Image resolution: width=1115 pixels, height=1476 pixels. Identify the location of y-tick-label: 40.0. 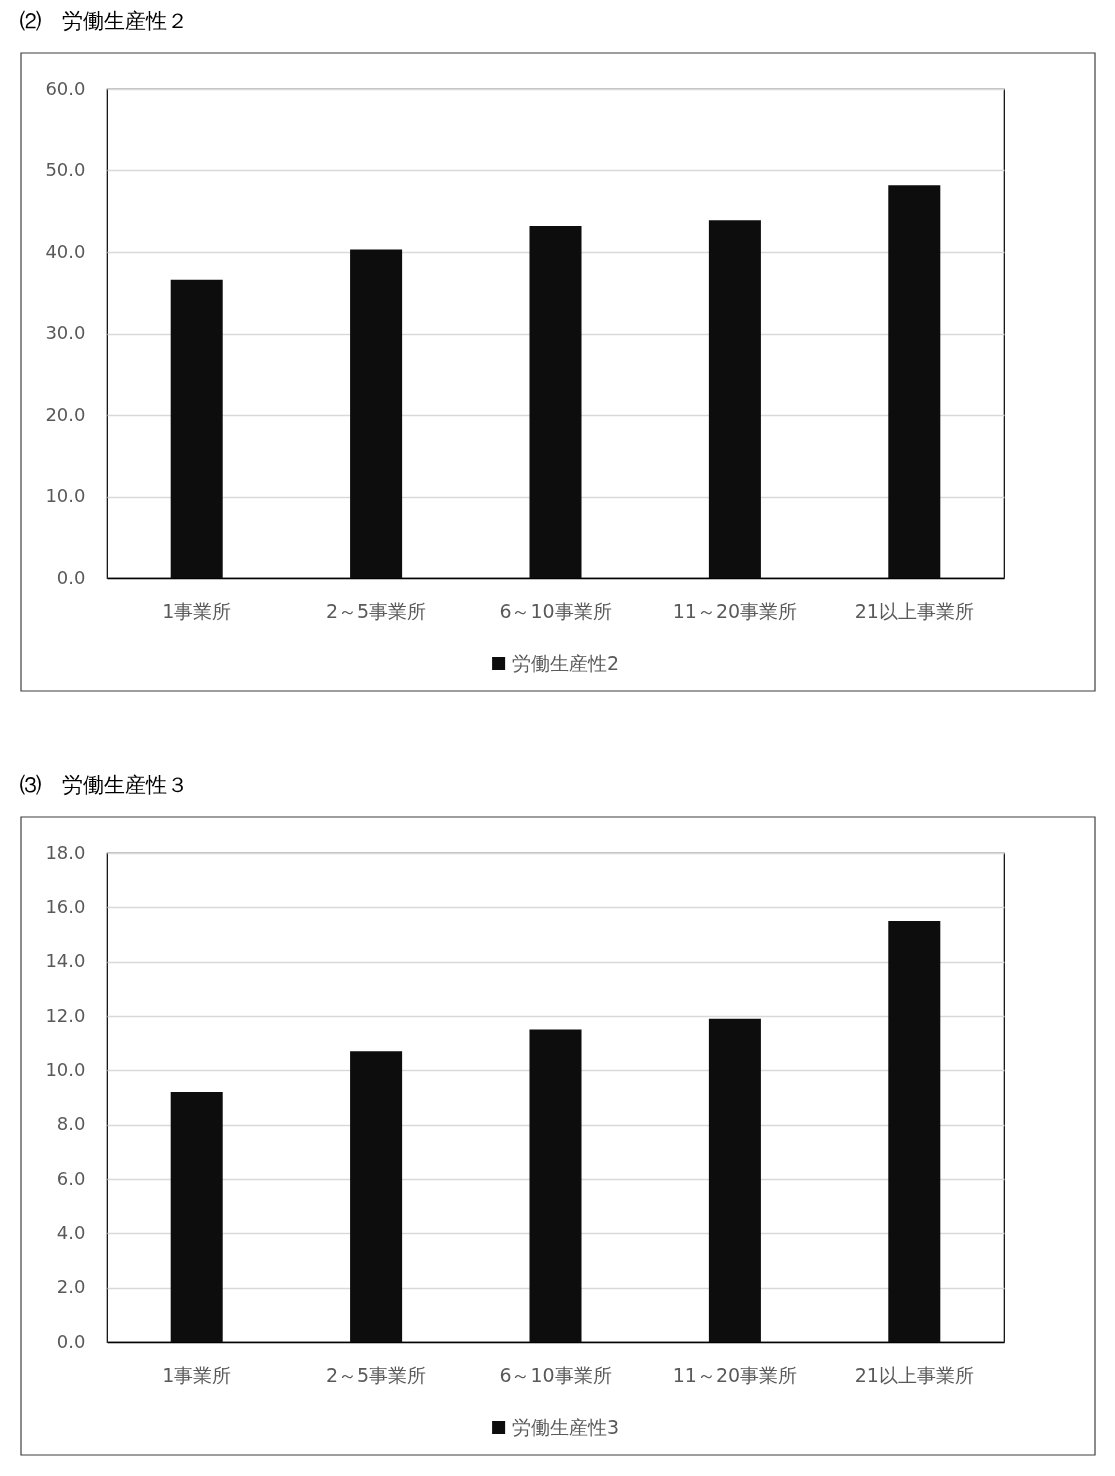
(65, 251).